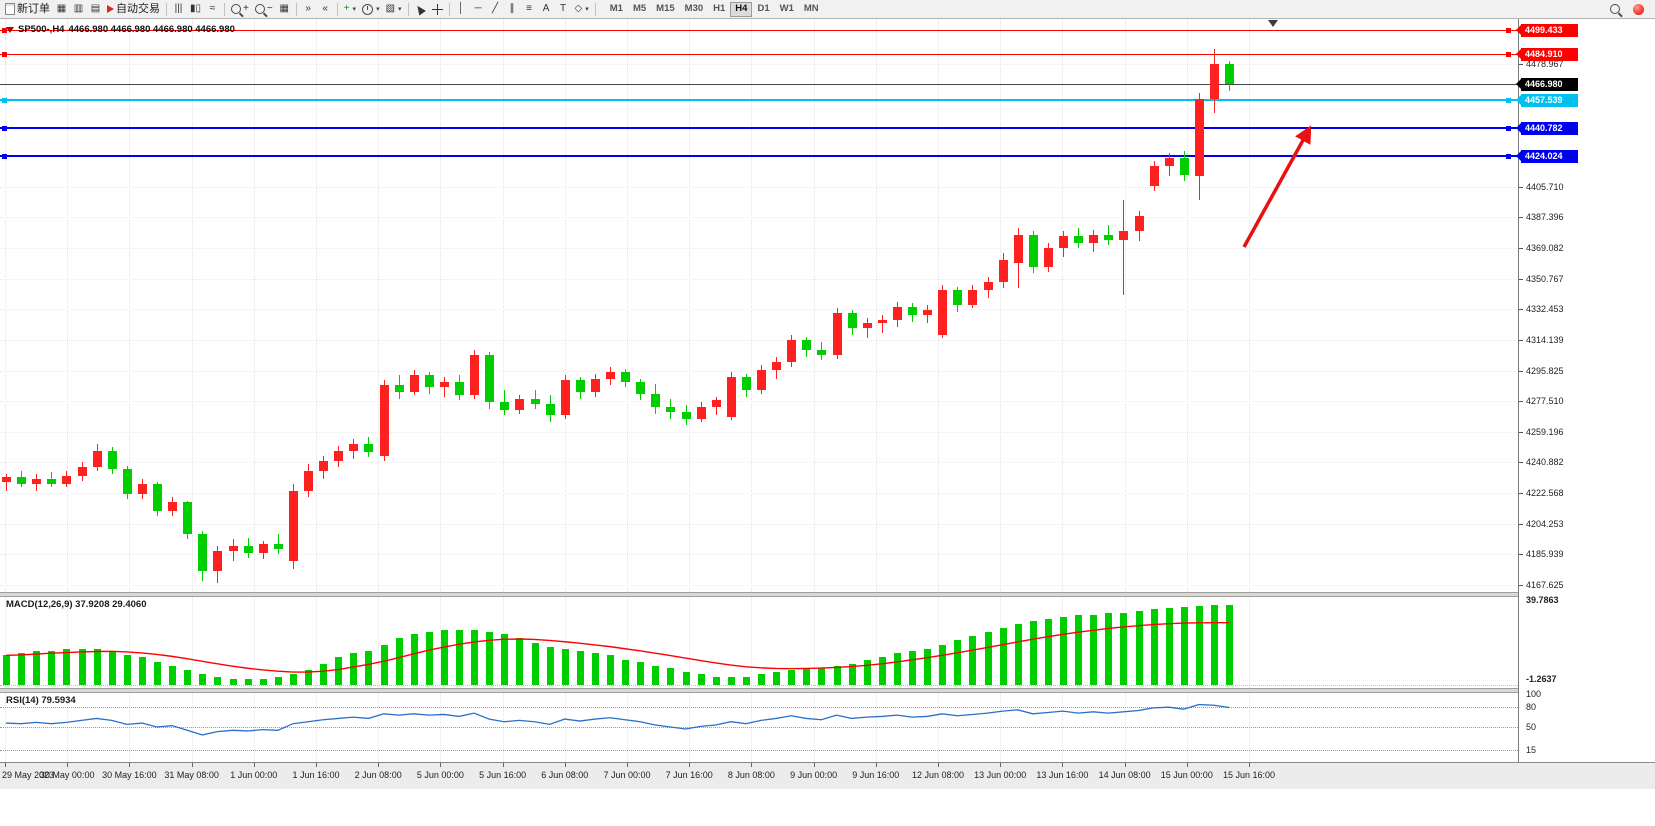 Image resolution: width=1655 pixels, height=826 pixels. What do you see at coordinates (27, 9) in the screenshot?
I see `new-order-button: 新订单` at bounding box center [27, 9].